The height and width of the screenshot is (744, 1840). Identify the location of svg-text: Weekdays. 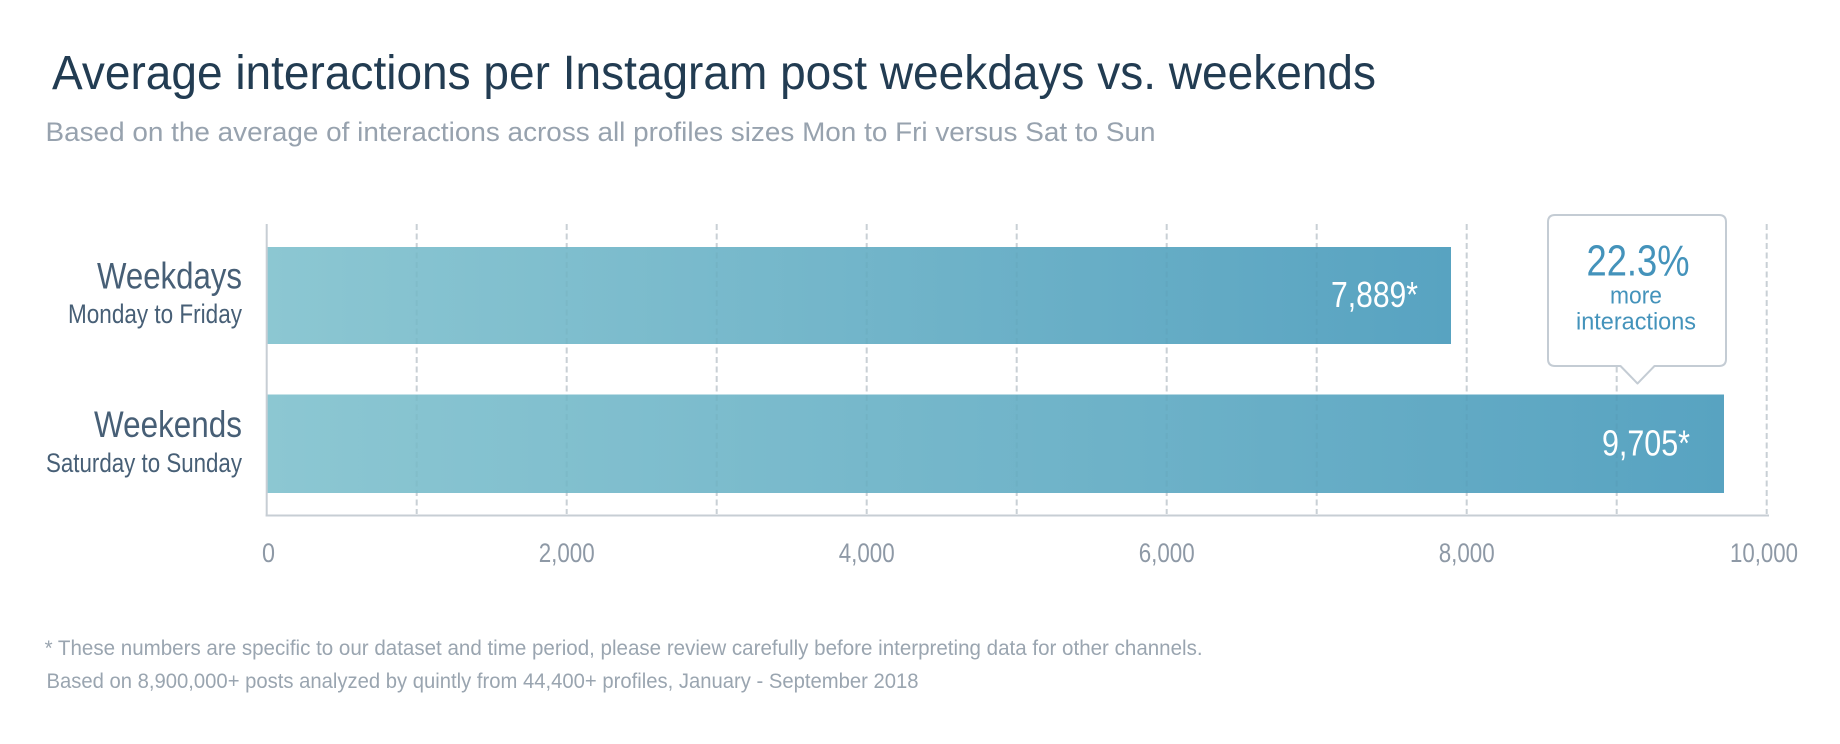
(169, 276).